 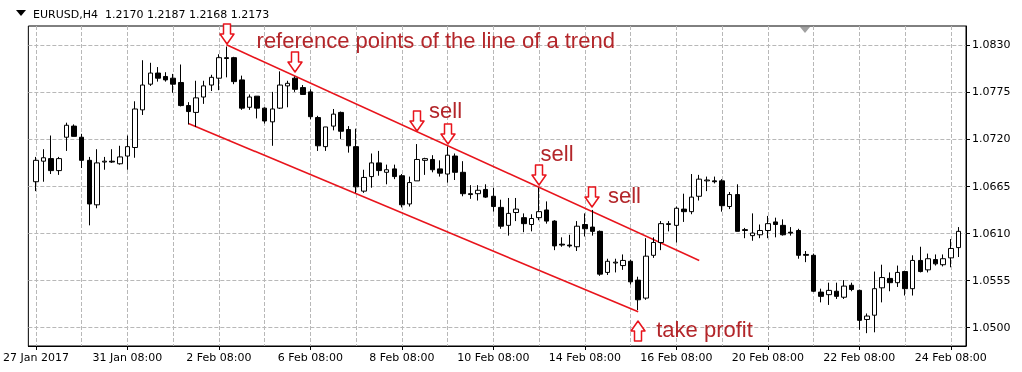 I want to click on x-tick-label: 10 Feb 08:00, so click(x=493, y=357).